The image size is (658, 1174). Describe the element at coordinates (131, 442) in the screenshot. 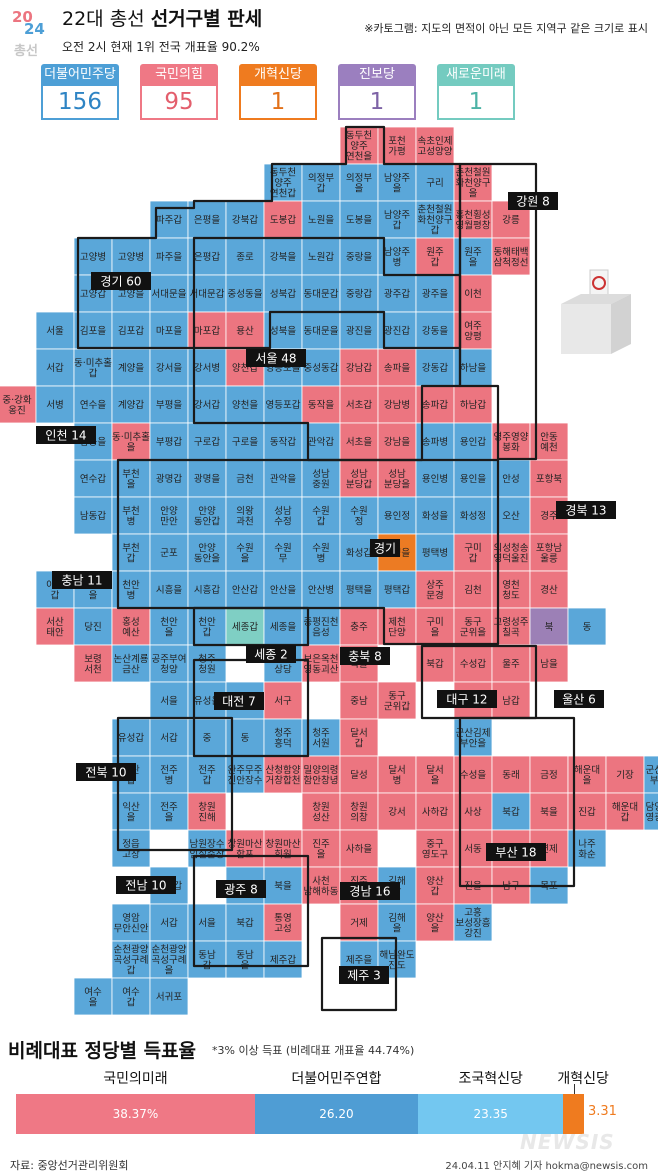

I see `district-label: 동·미추홀 을` at that location.